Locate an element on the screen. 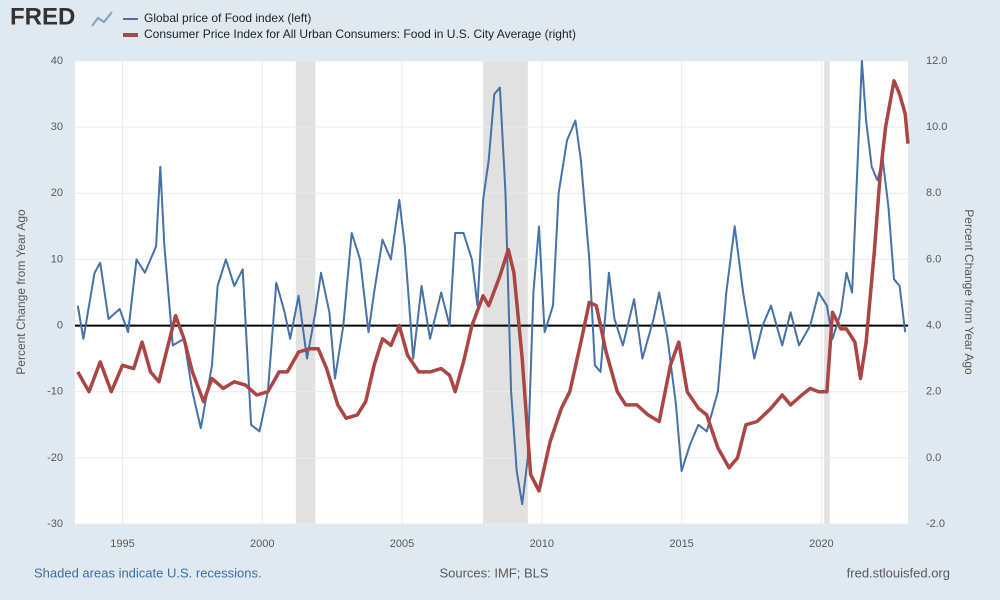  y2-tick-label: 2.0 is located at coordinates (933, 392).